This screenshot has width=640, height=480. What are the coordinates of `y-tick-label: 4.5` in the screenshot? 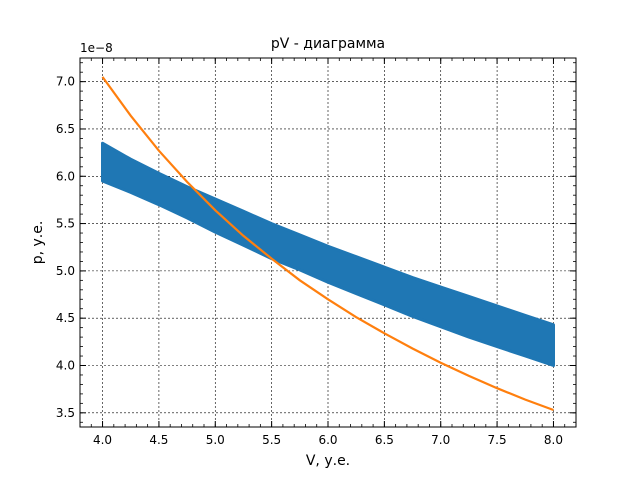 It's located at (65, 318).